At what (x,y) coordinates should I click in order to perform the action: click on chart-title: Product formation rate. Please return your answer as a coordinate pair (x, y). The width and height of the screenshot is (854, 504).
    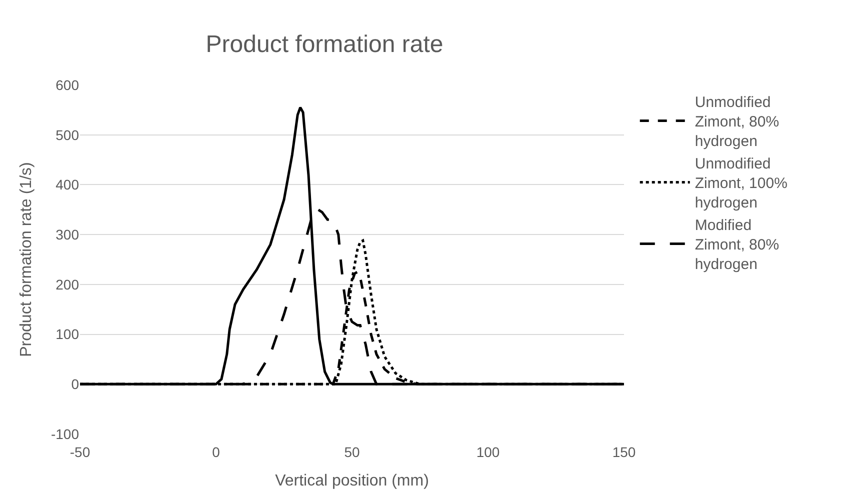
    Looking at the image, I should click on (325, 44).